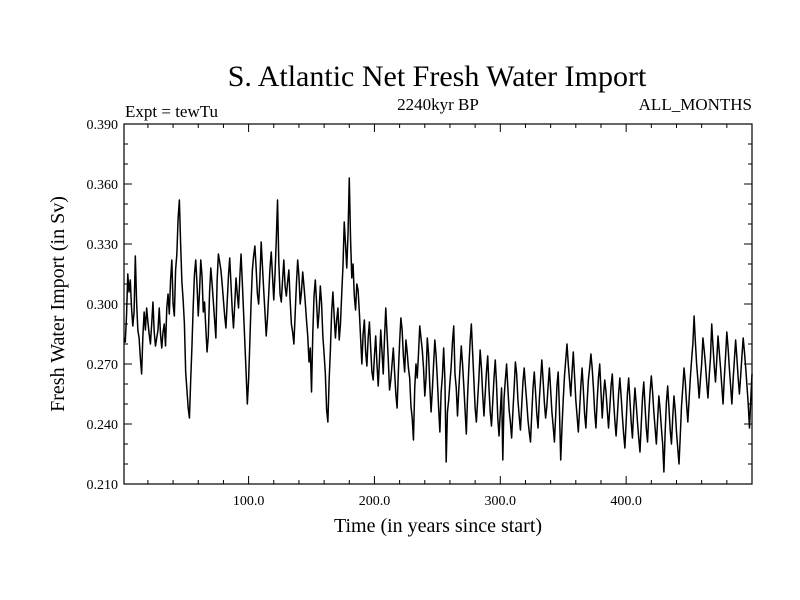 The height and width of the screenshot is (600, 800). What do you see at coordinates (249, 501) in the screenshot?
I see `x-tick-label: 100.0` at bounding box center [249, 501].